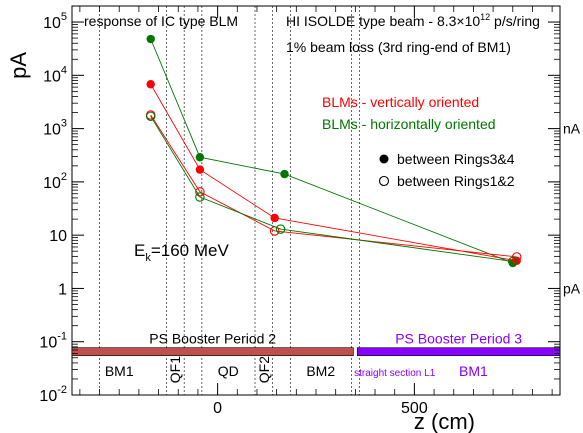 This screenshot has height=433, width=583. Describe the element at coordinates (139, 250) in the screenshot. I see `energy-label-text: E` at that location.